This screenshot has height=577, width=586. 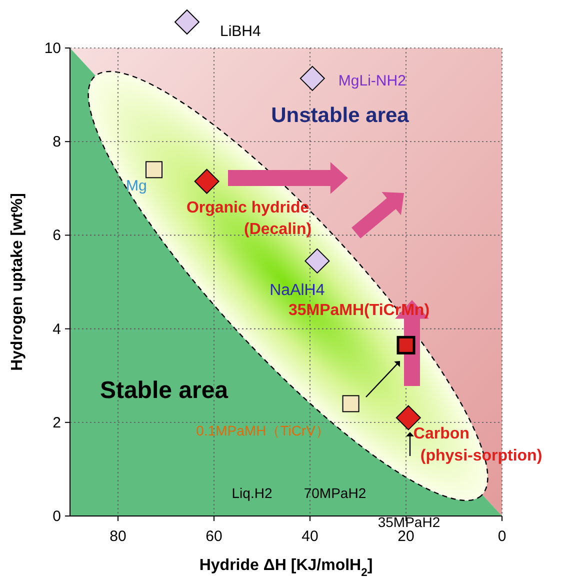 I want to click on annotation: 0.1MPaMH（TiCrV）, so click(x=263, y=430).